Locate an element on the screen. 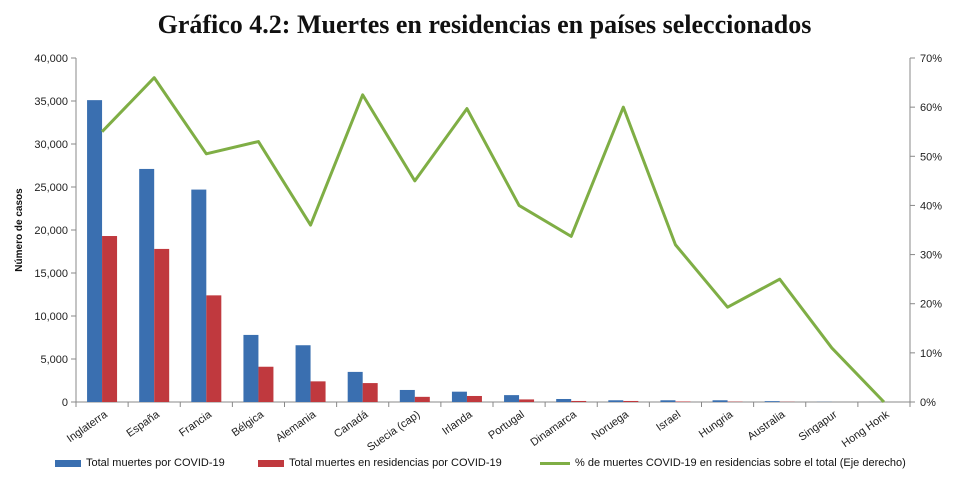 This screenshot has height=480, width=969. x-tick-label: Suecia (cap) is located at coordinates (393, 431).